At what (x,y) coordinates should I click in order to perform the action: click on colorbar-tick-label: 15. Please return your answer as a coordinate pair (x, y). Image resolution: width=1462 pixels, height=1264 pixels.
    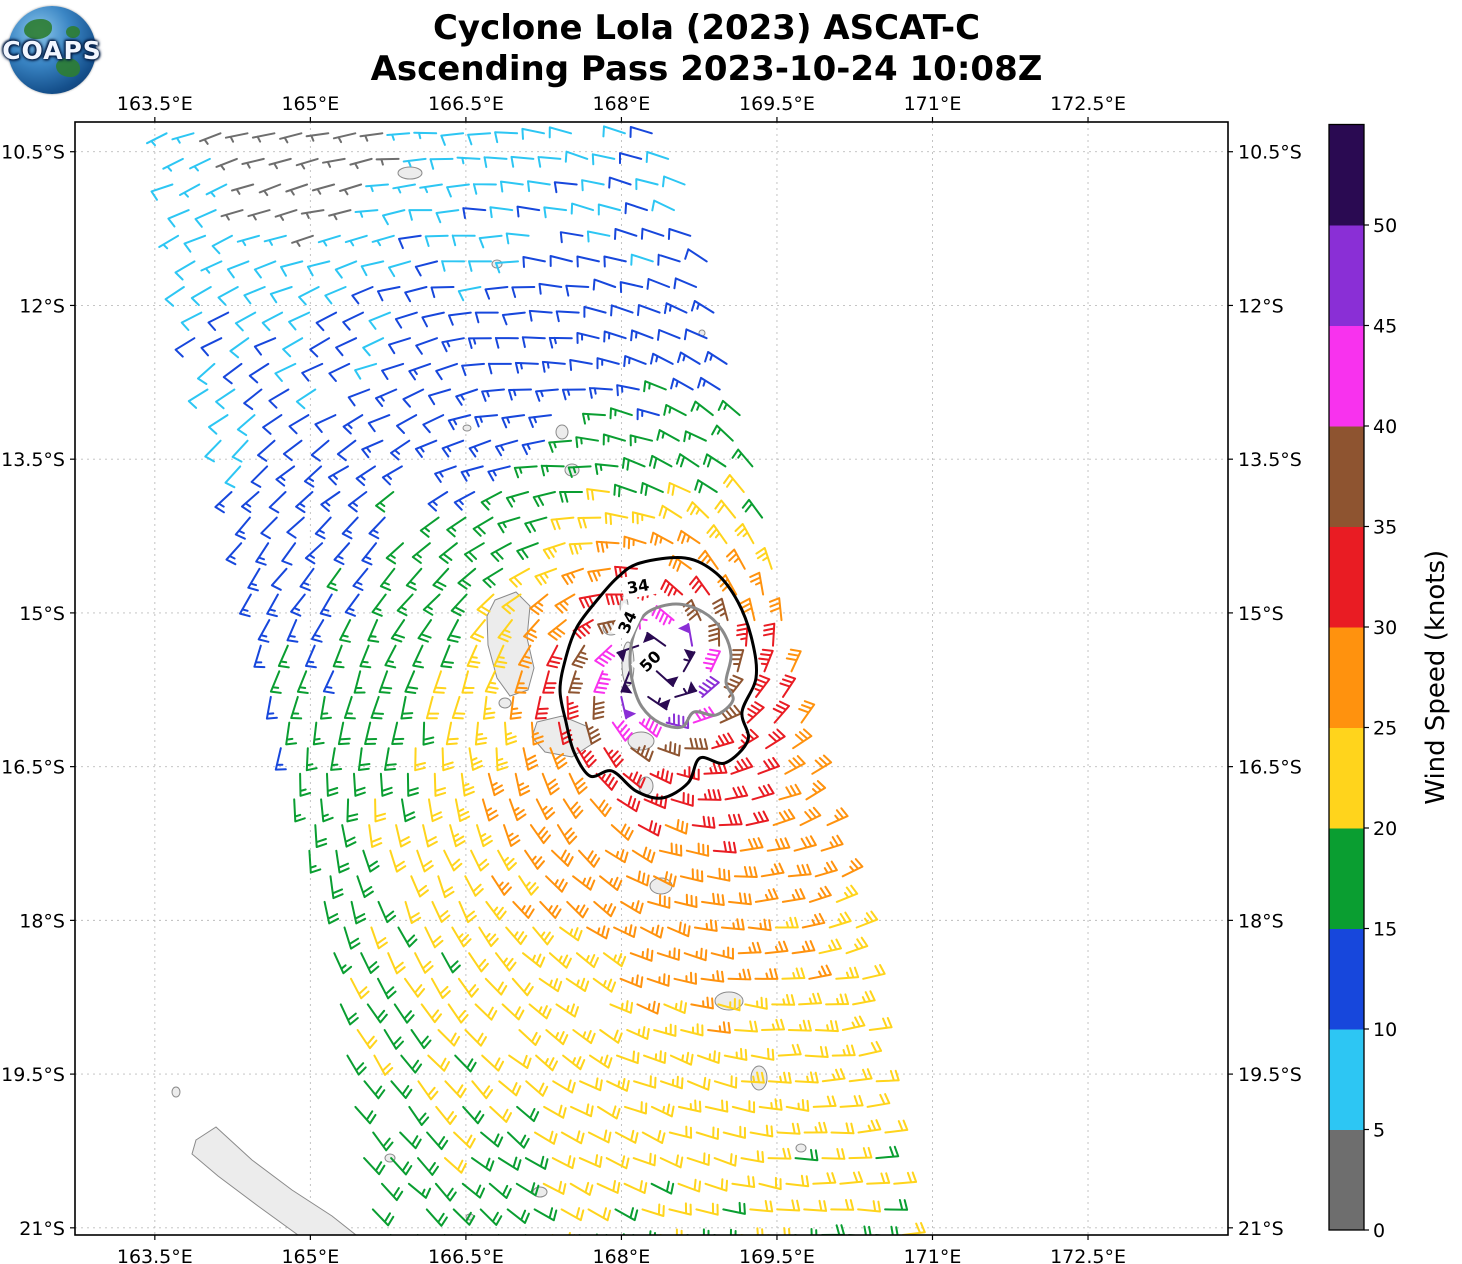
    Looking at the image, I should click on (1385, 930).